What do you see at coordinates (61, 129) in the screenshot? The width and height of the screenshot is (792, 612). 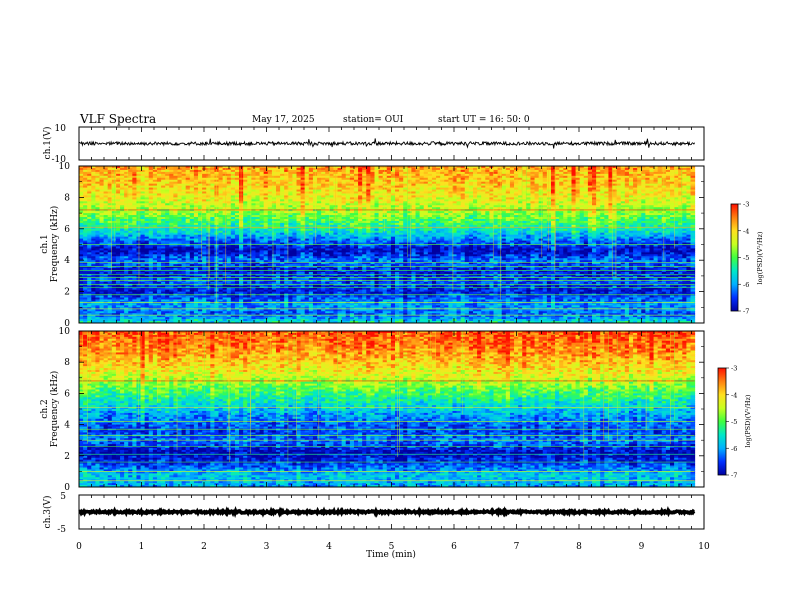 I see `ch1-ytick-top: 10` at bounding box center [61, 129].